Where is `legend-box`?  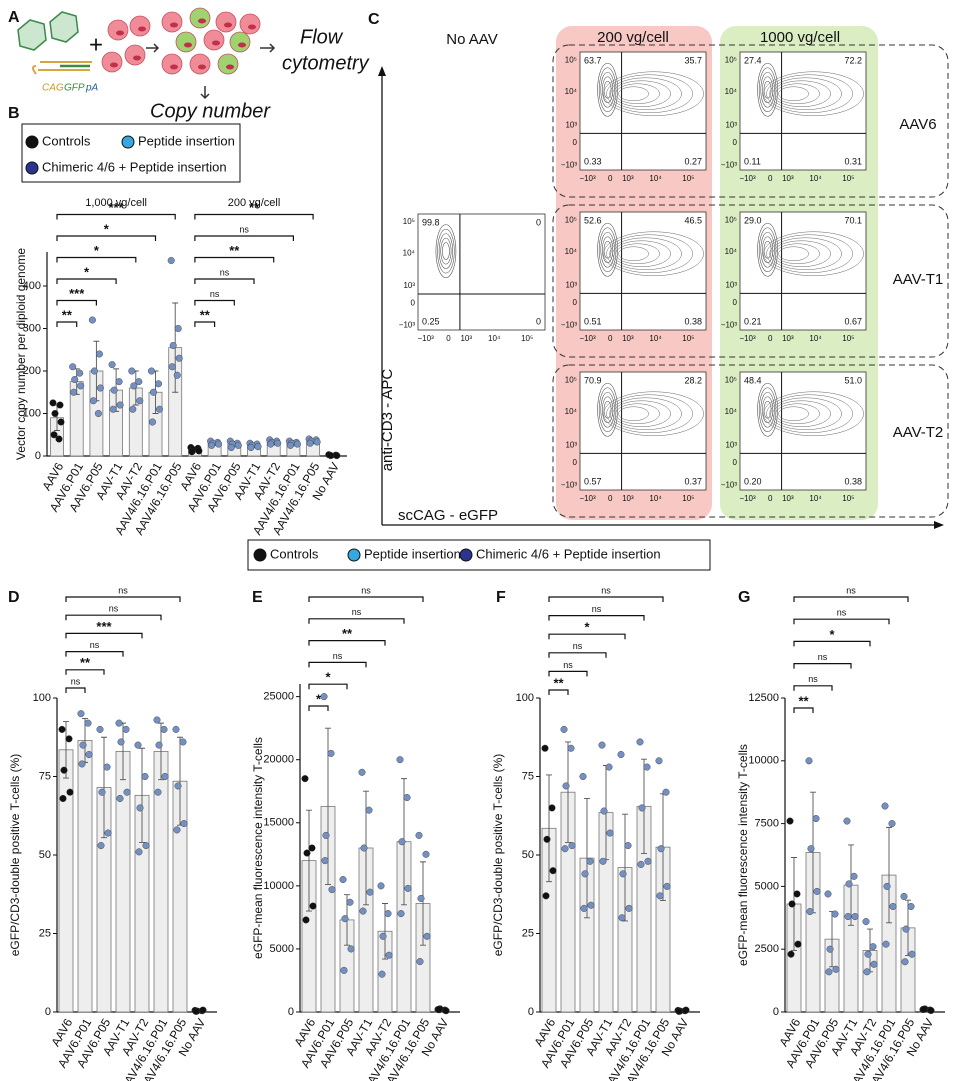
legend-box is located at coordinates (479, 555).